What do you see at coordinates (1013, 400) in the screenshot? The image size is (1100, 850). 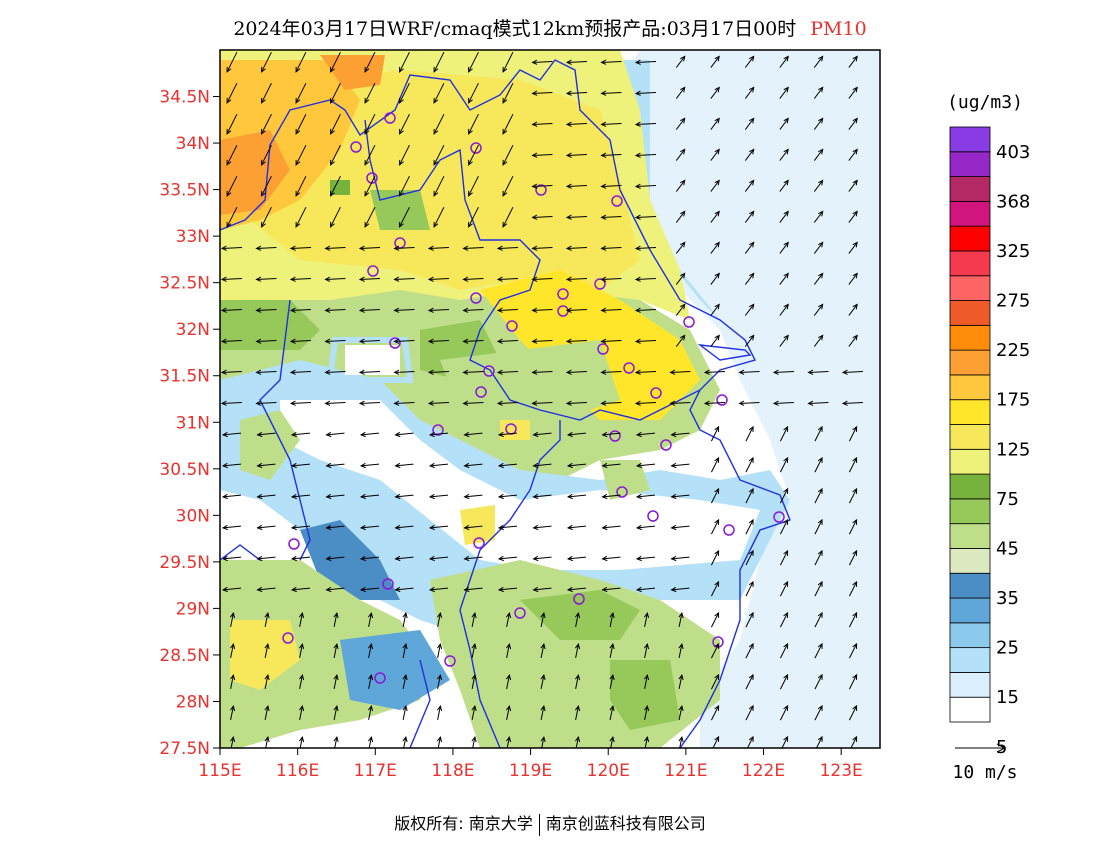 I see `colorbar-value-label: 175` at bounding box center [1013, 400].